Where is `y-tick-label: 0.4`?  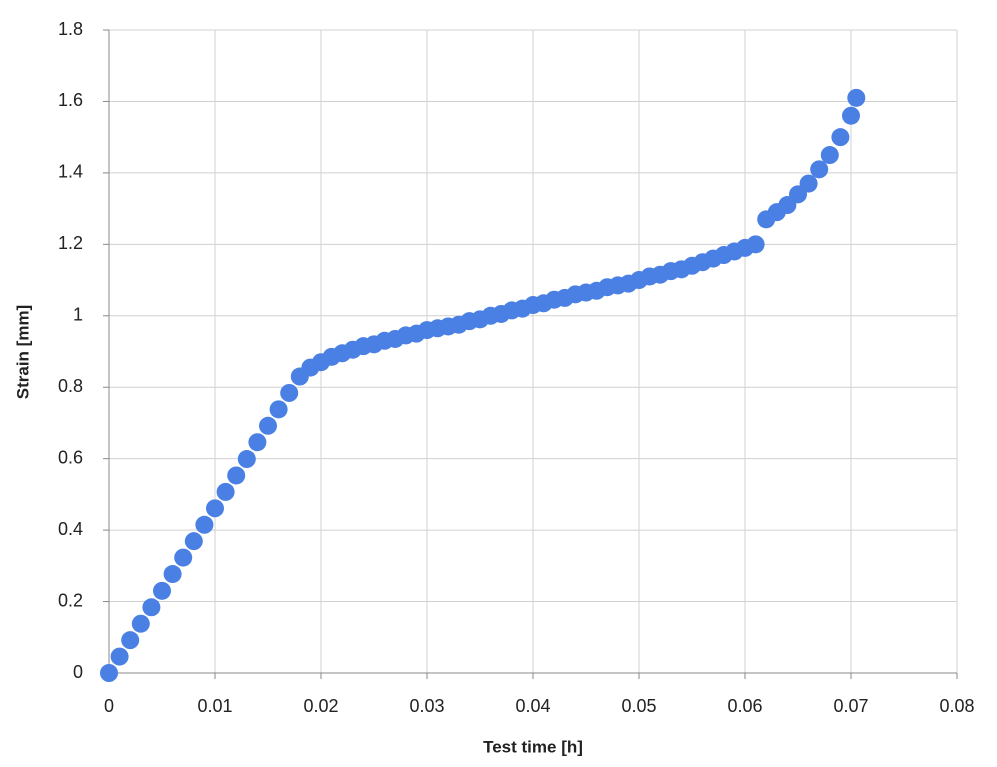
y-tick-label: 0.4 is located at coordinates (70, 529).